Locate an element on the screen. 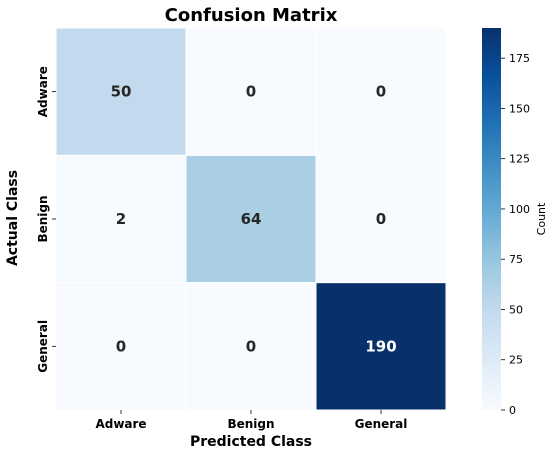 Image resolution: width=550 pixels, height=455 pixels. x-tick-label: General is located at coordinates (381, 424).